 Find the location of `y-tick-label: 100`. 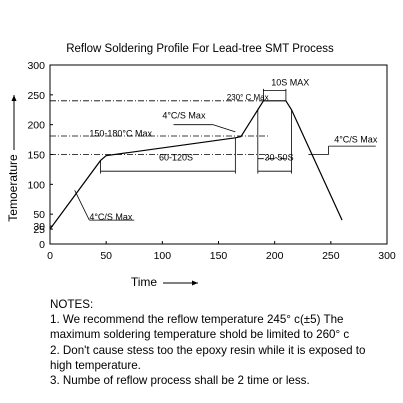

y-tick-label: 100 is located at coordinates (36, 185).